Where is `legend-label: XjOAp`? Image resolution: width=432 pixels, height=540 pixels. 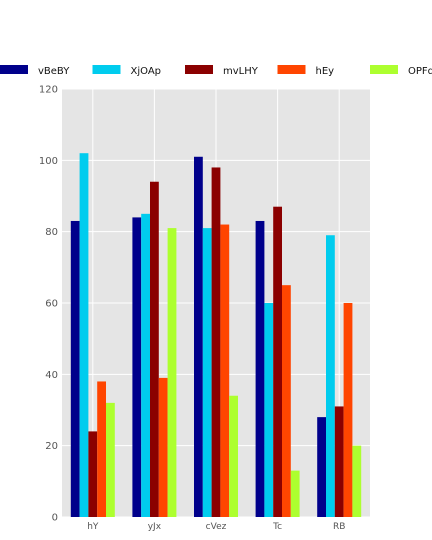
legend-label: XjOAp is located at coordinates (146, 71).